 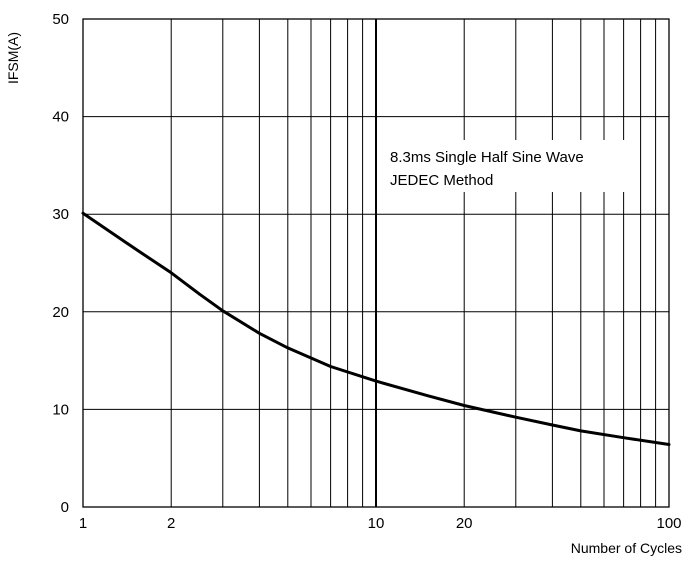 What do you see at coordinates (65, 507) in the screenshot?
I see `y-tick-label: 0` at bounding box center [65, 507].